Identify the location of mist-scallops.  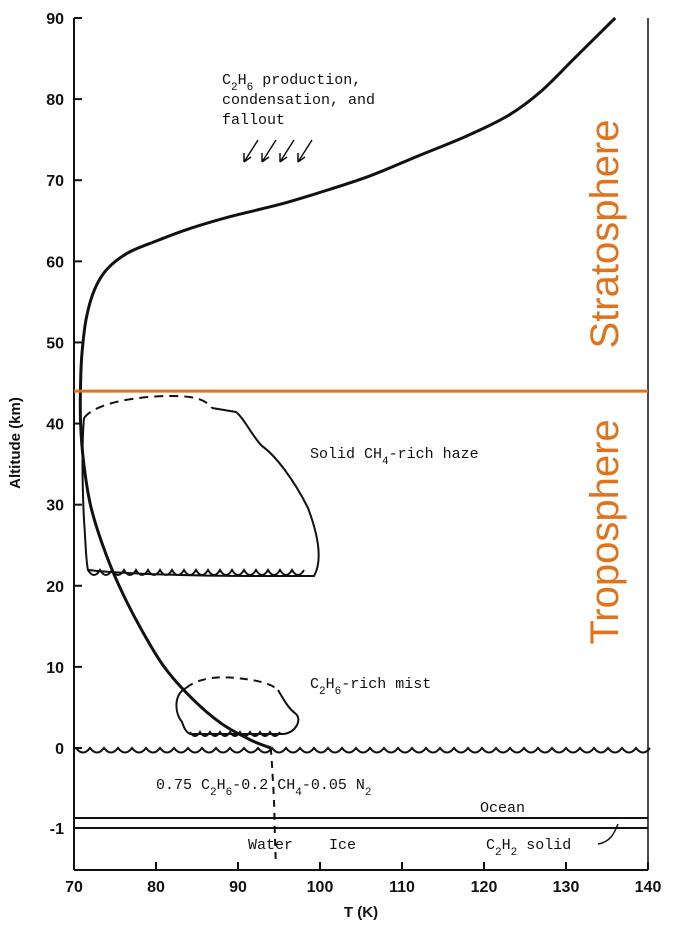
(235, 733).